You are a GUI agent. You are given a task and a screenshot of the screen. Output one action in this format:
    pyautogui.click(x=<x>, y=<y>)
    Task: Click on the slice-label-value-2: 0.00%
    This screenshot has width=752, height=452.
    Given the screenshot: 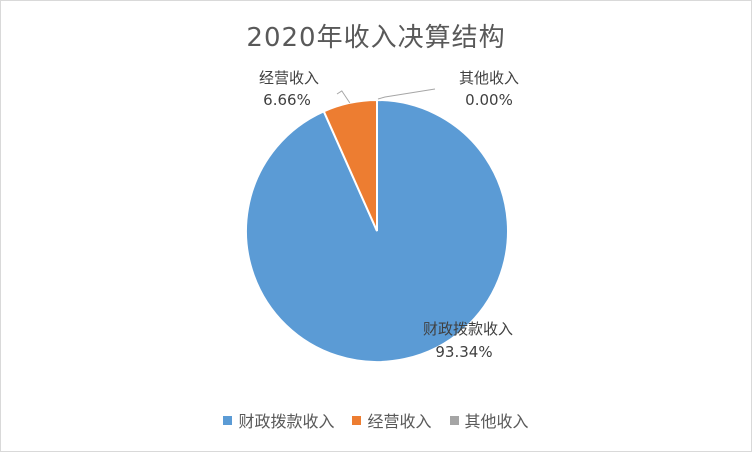 What is the action you would take?
    pyautogui.click(x=489, y=100)
    